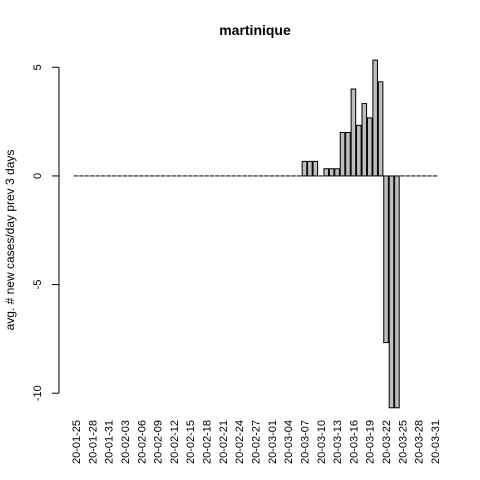 This screenshot has height=480, width=480. Describe the element at coordinates (208, 442) in the screenshot. I see `x-tick-label: 20-02-18` at that location.